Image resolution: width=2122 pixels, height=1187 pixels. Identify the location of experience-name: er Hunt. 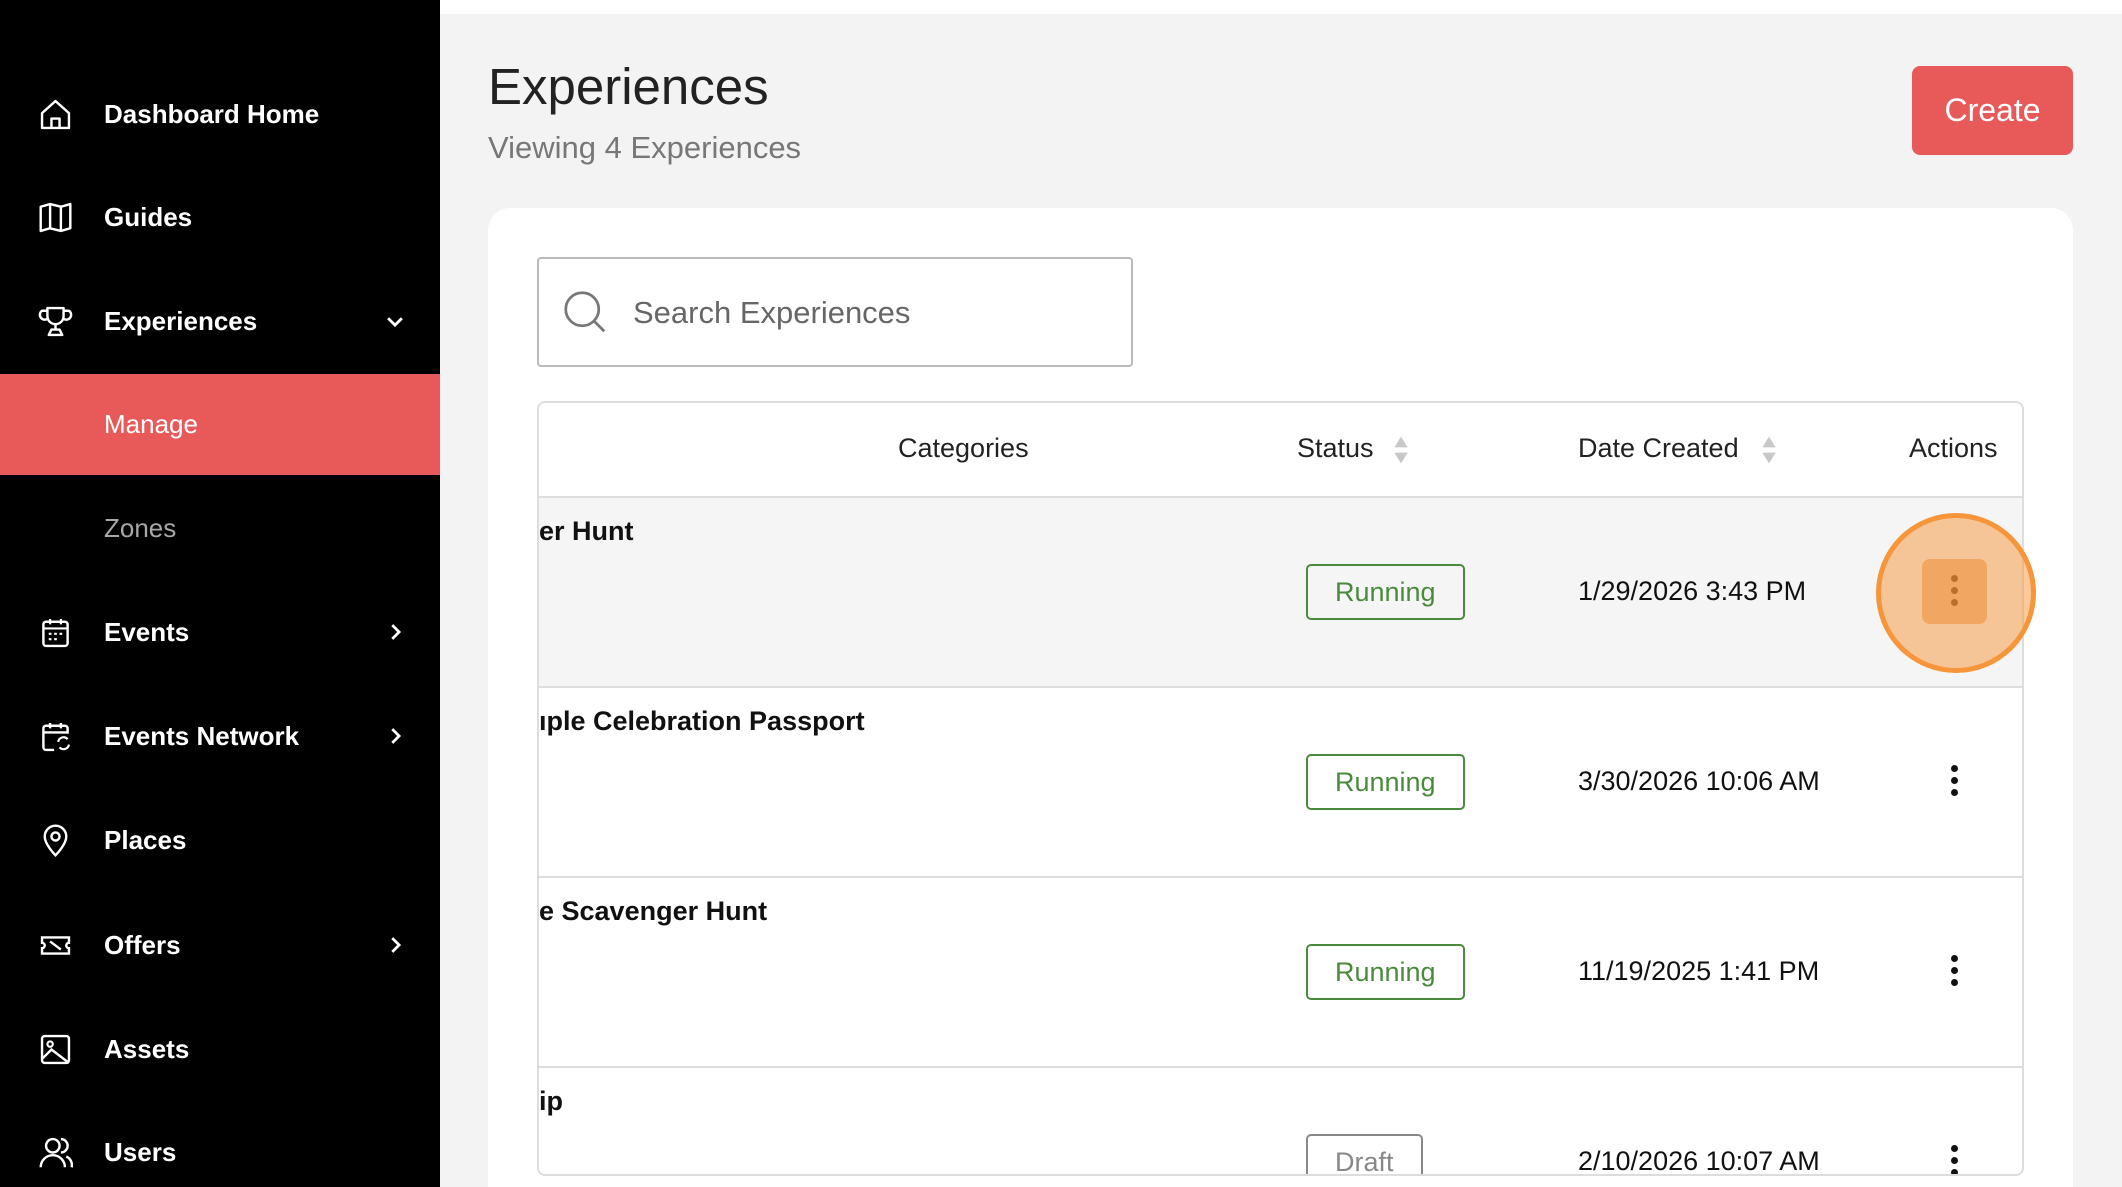
(586, 531).